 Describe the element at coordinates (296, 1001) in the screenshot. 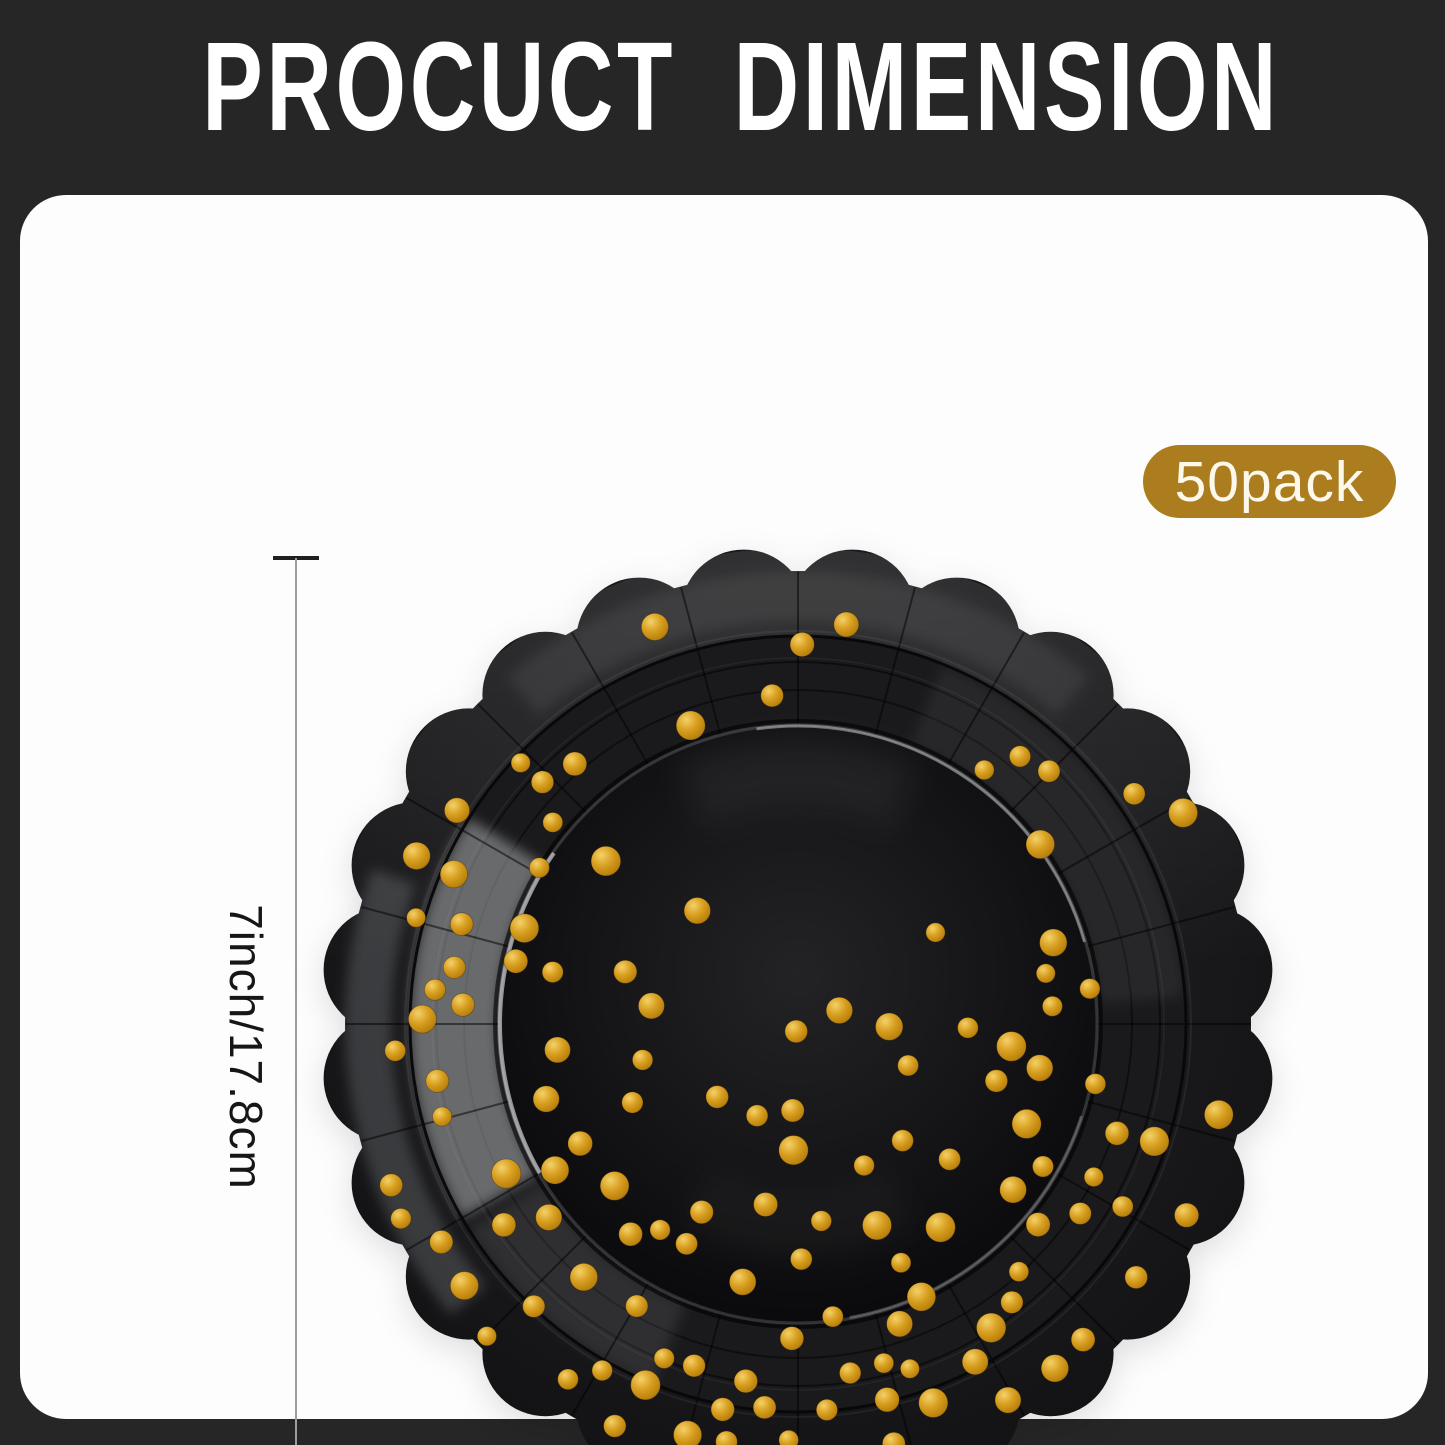

I see `dimension-line` at that location.